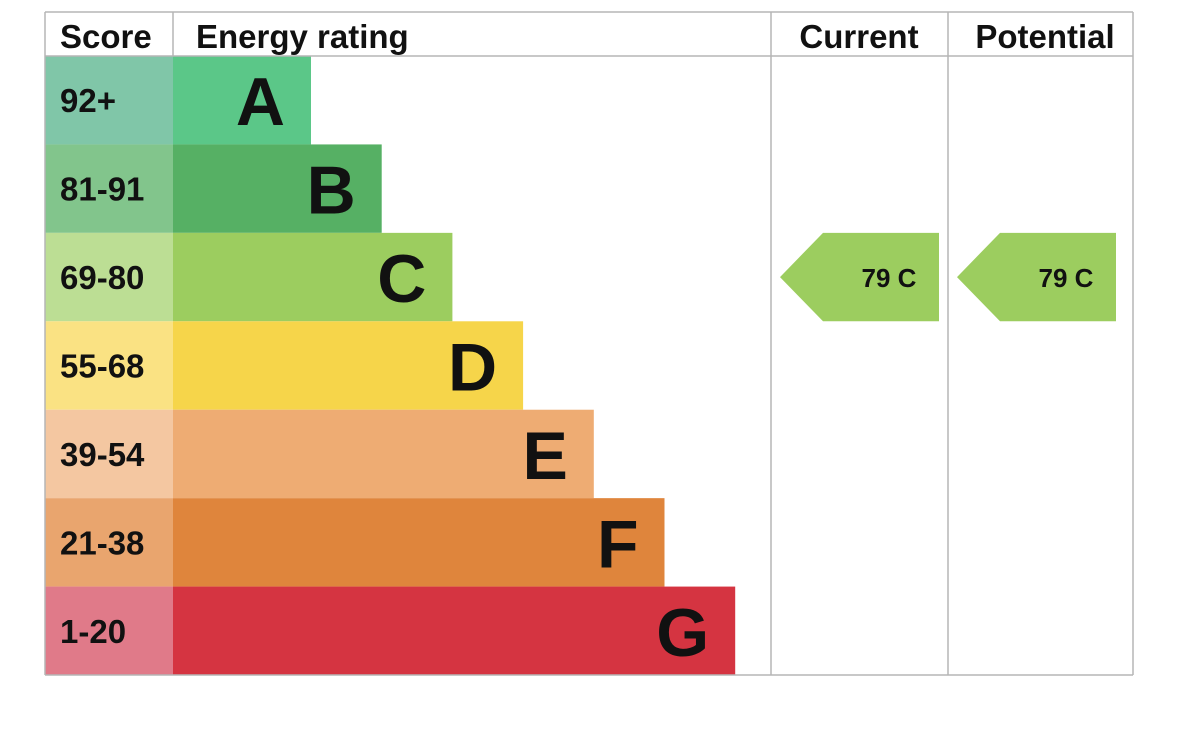 This screenshot has height=735, width=1179. I want to click on score-label-c: 69-80, so click(102, 277).